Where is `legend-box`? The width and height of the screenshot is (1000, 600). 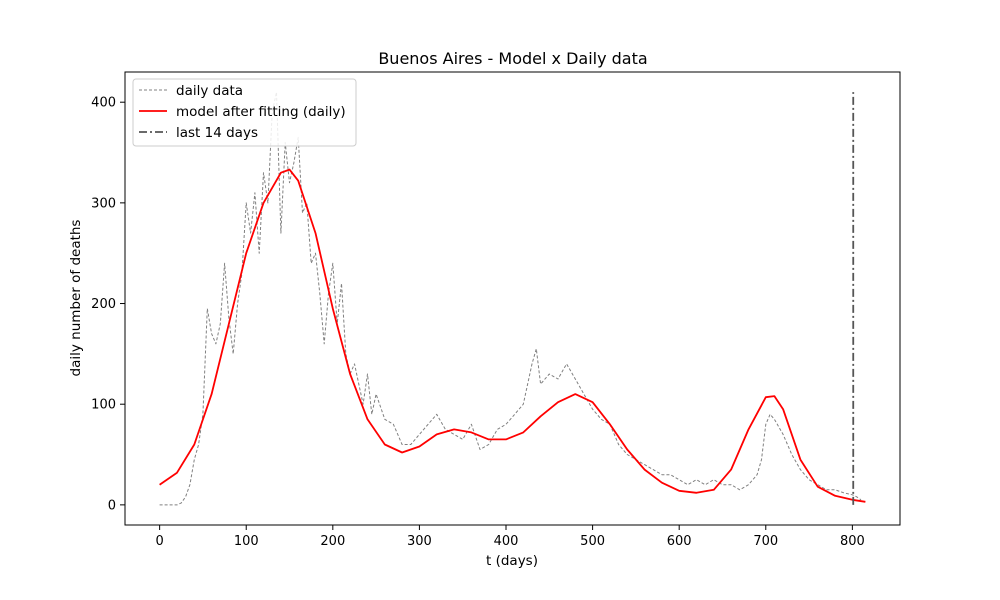 legend-box is located at coordinates (244, 112).